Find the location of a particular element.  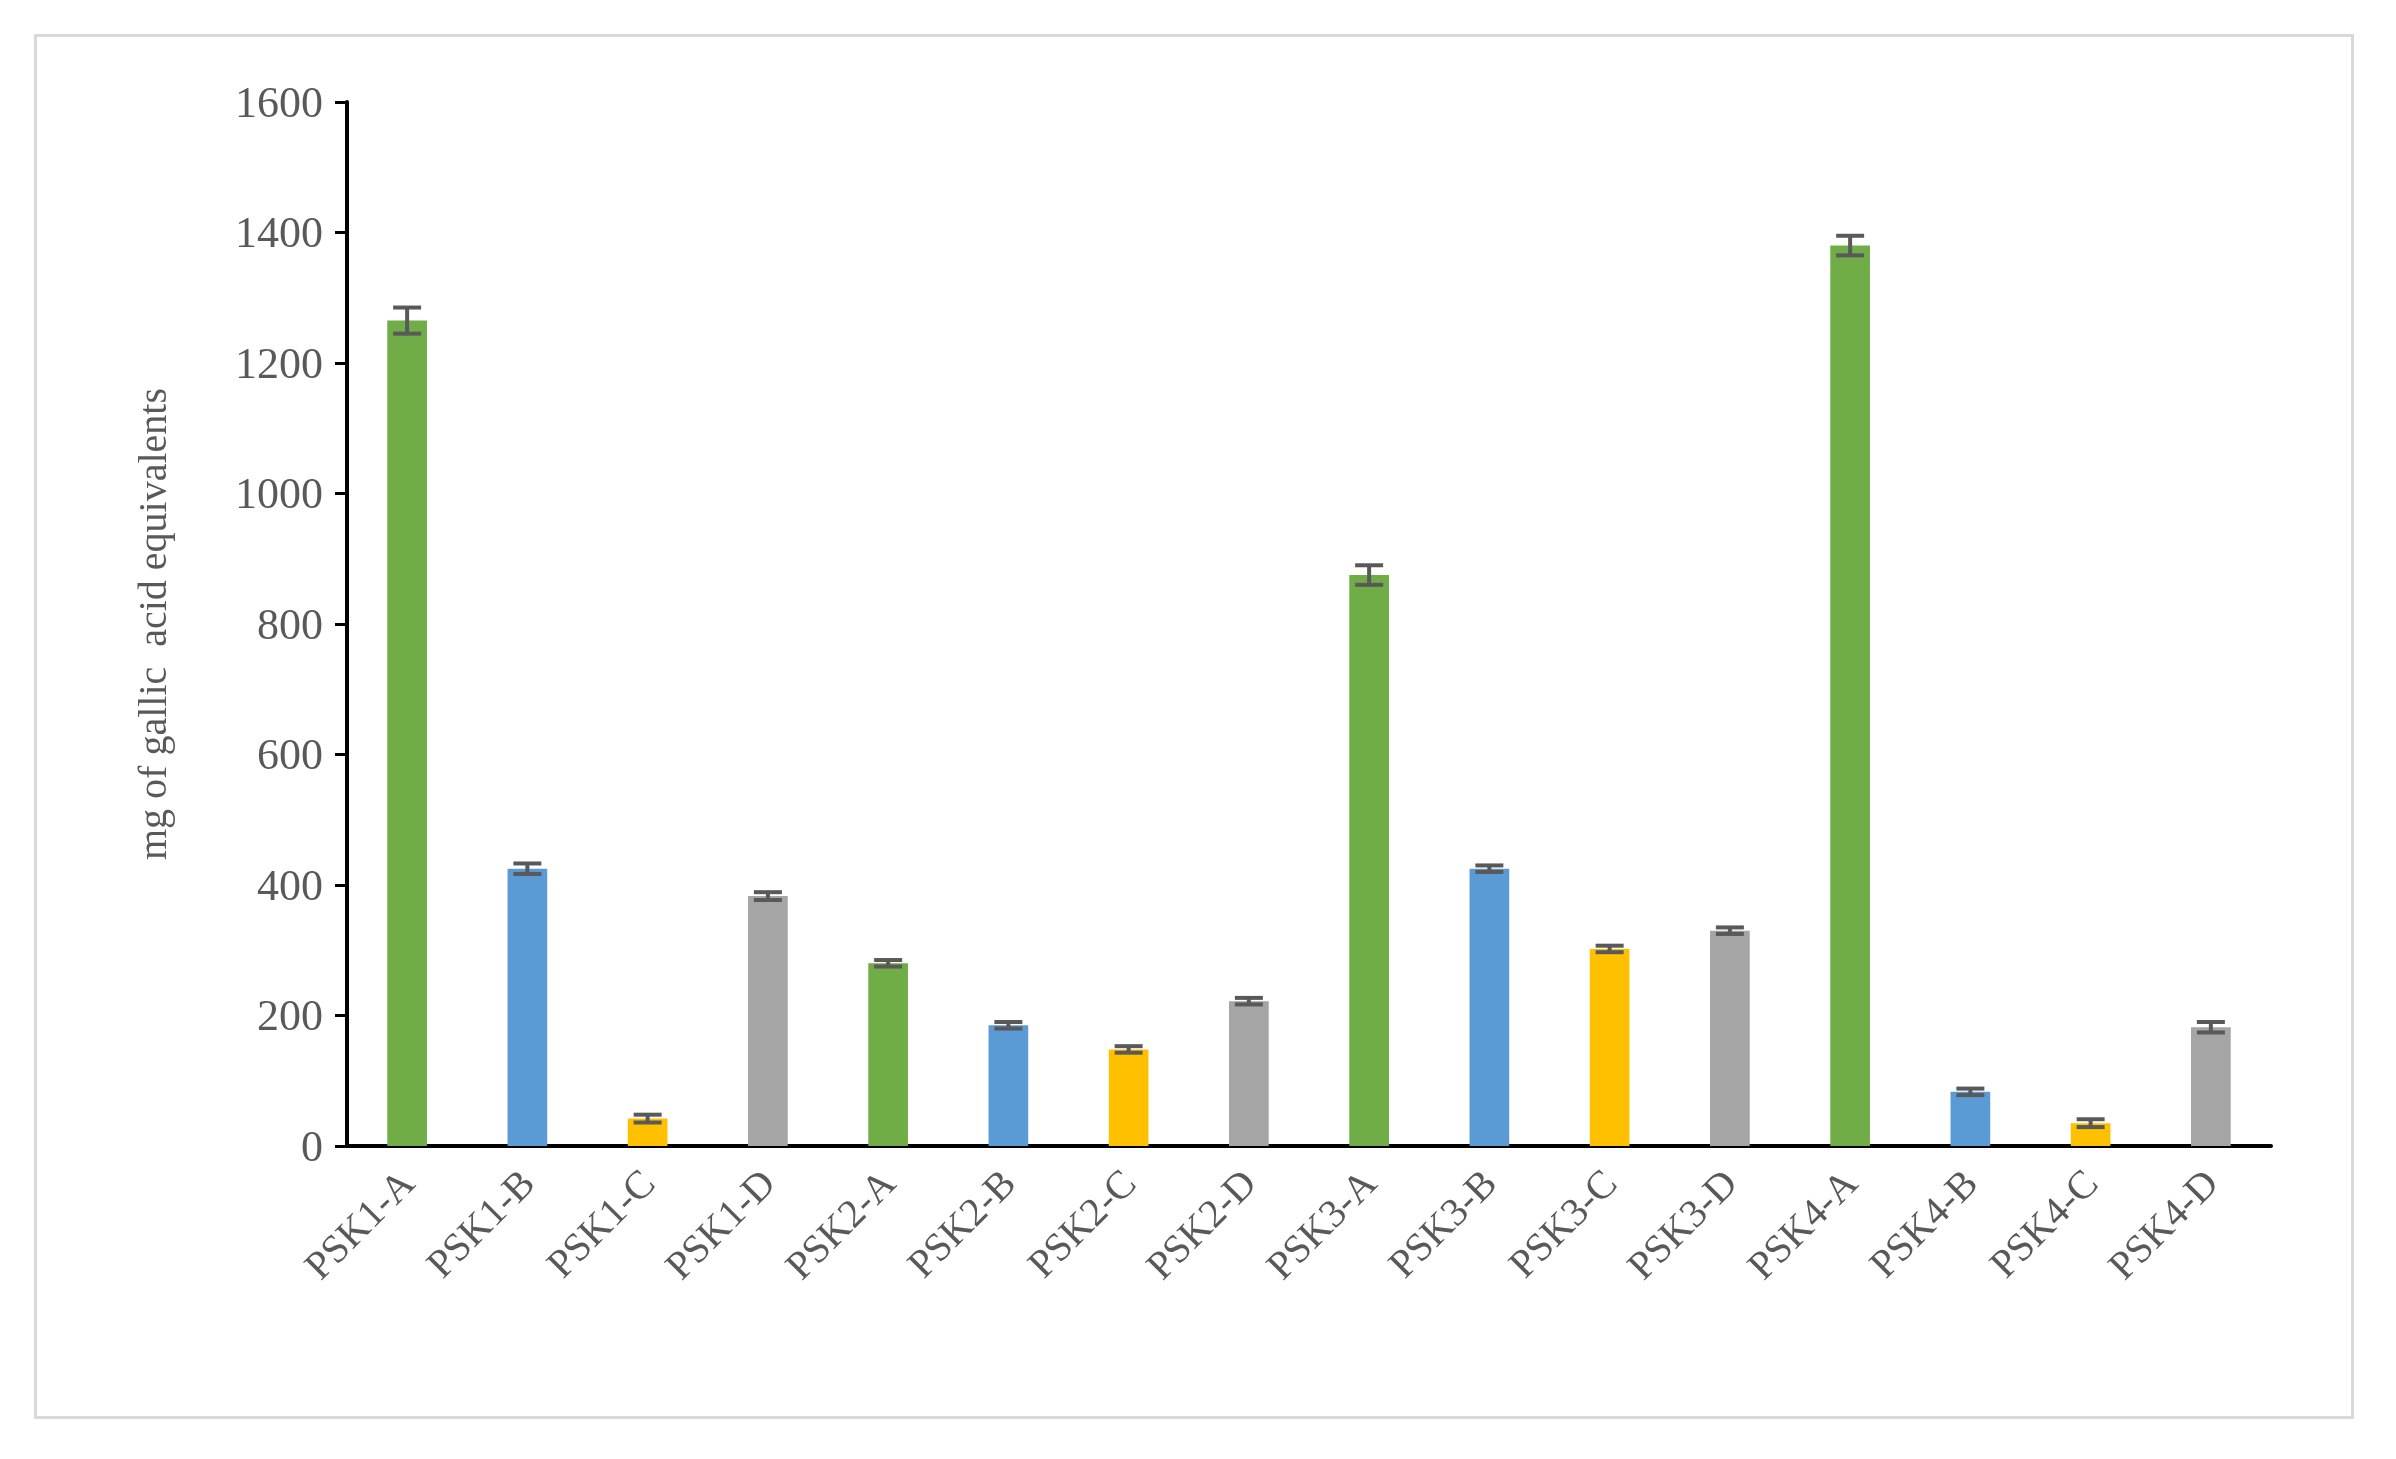

y-tick-label: 1400 is located at coordinates (279, 232).